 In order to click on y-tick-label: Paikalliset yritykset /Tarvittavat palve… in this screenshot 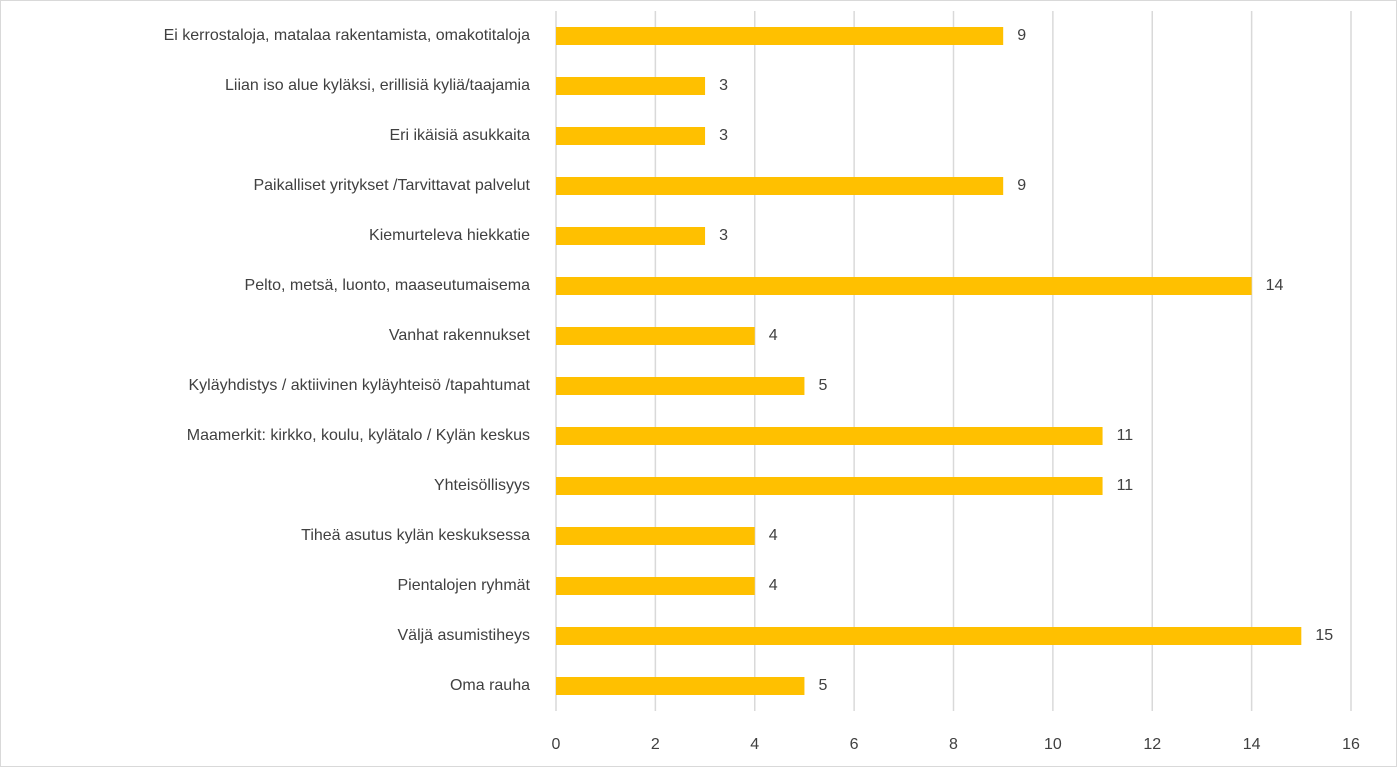, I will do `click(391, 185)`.